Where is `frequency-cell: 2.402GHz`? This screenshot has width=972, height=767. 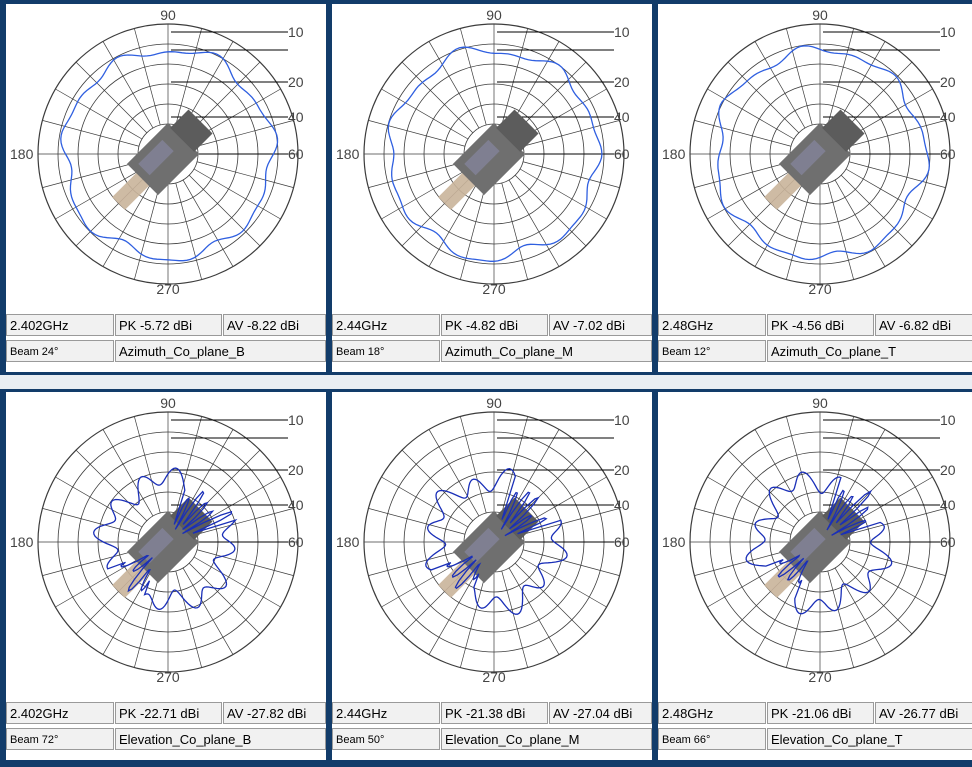 frequency-cell: 2.402GHz is located at coordinates (60, 325).